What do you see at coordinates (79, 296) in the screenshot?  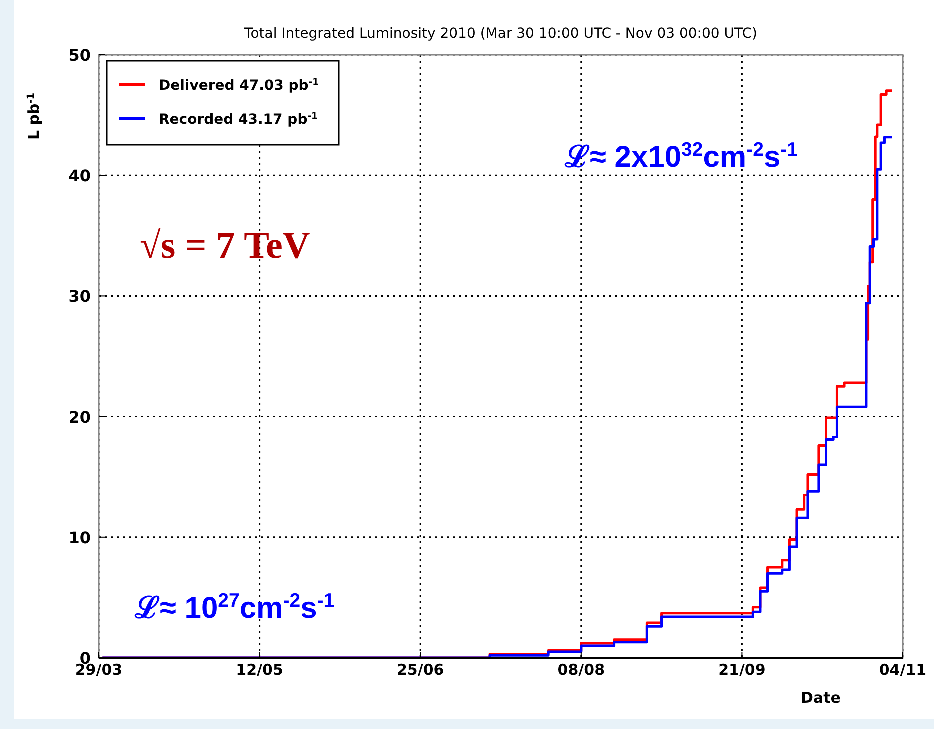 I see `y-tick-label: 30` at bounding box center [79, 296].